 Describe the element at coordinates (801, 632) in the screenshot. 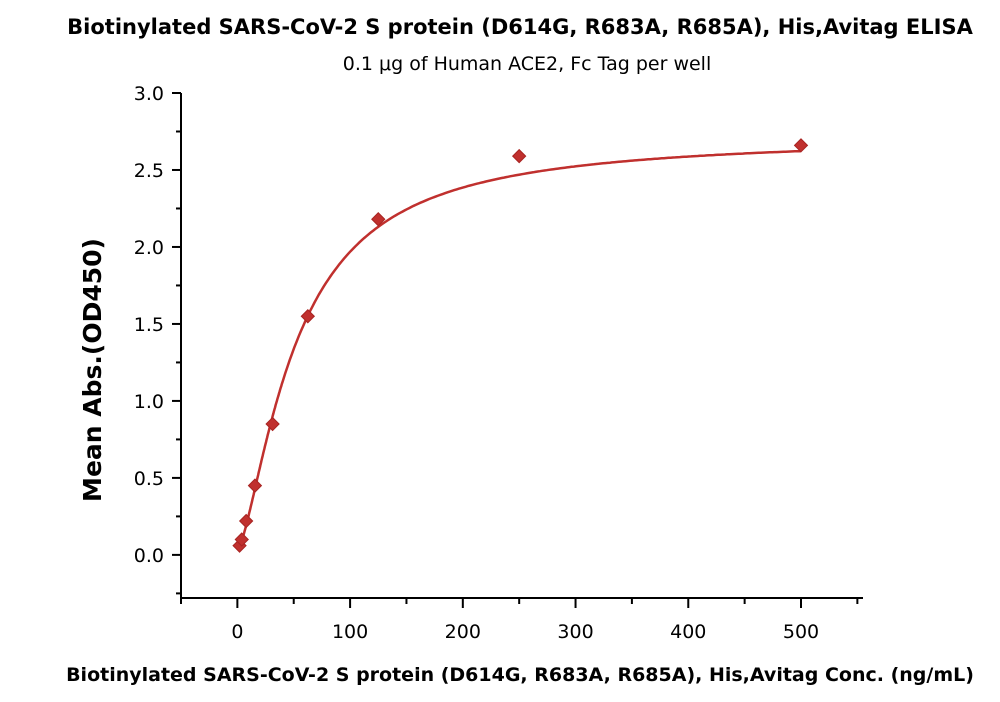

I see `x-tick-label: 500` at that location.